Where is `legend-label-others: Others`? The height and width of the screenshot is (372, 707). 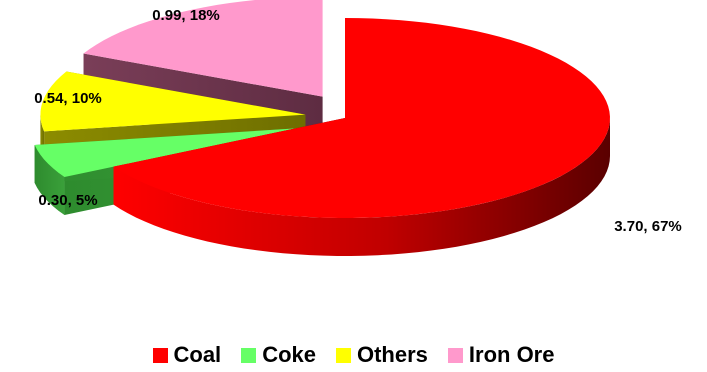 legend-label-others: Others is located at coordinates (392, 354).